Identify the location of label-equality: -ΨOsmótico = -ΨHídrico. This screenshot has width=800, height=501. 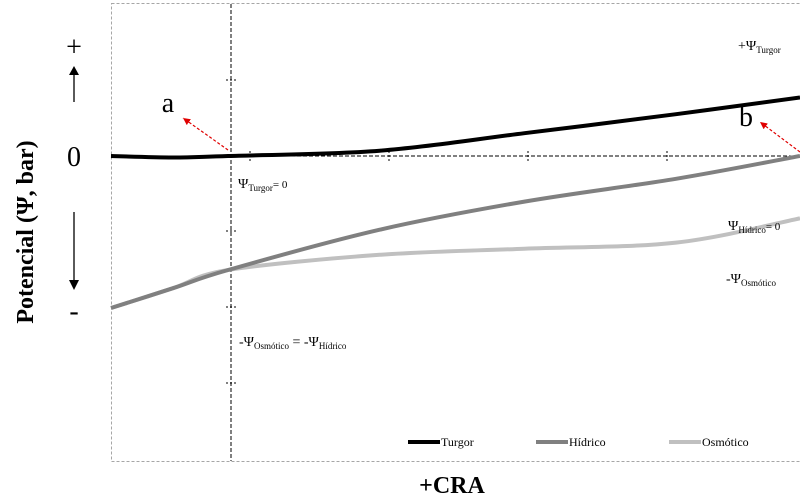
(293, 343).